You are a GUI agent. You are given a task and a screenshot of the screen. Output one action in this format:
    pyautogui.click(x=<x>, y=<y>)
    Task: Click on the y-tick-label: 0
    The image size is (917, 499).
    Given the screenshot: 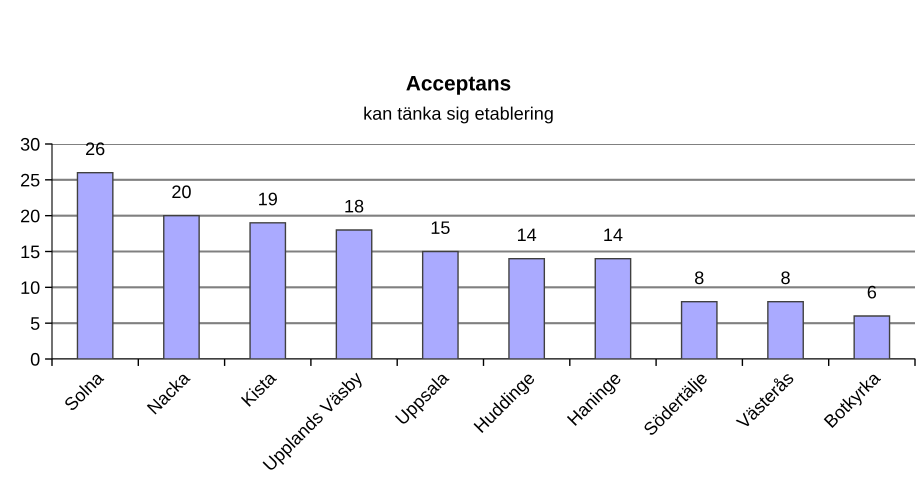 What is the action you would take?
    pyautogui.click(x=35, y=359)
    